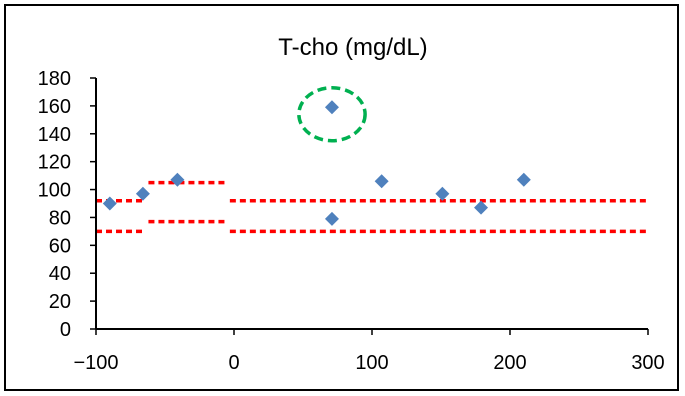 This screenshot has height=396, width=685. Describe the element at coordinates (67, 204) in the screenshot. I see `y-axis-ticks: 0 20 40 60 80 100 120 140 160 180` at that location.